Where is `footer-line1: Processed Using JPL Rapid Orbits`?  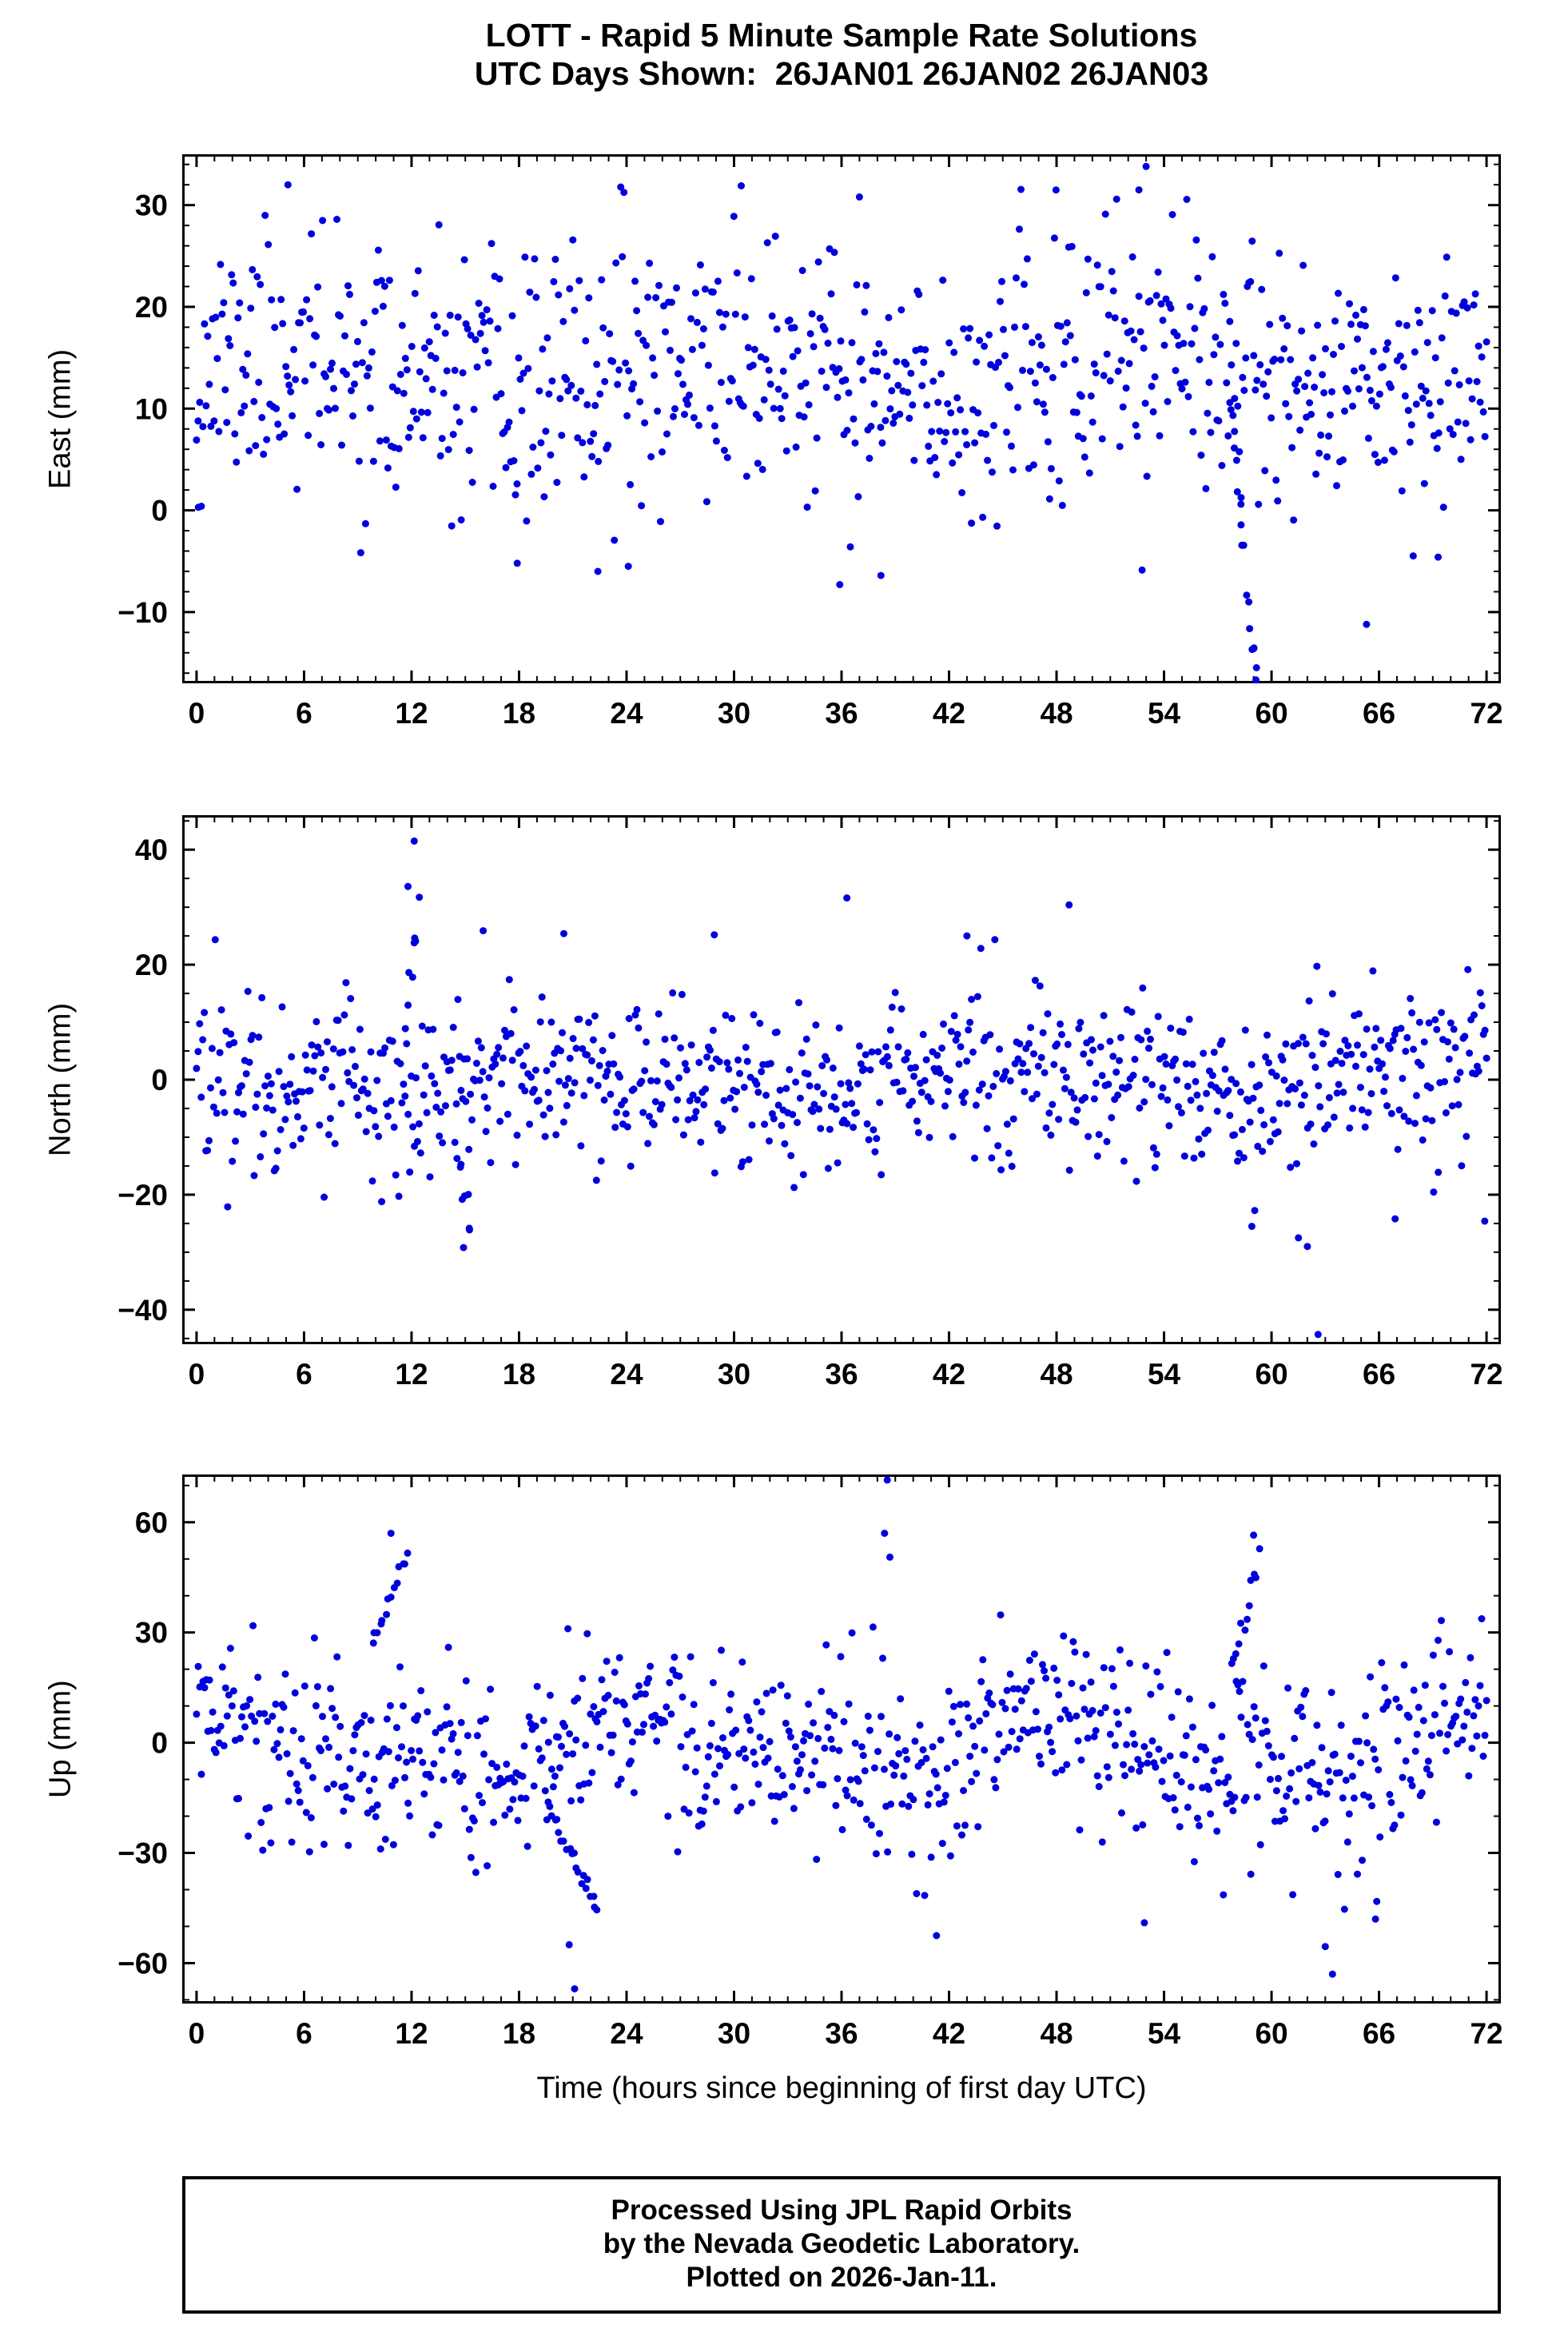
footer-line1: Processed Using JPL Rapid Orbits is located at coordinates (842, 2210).